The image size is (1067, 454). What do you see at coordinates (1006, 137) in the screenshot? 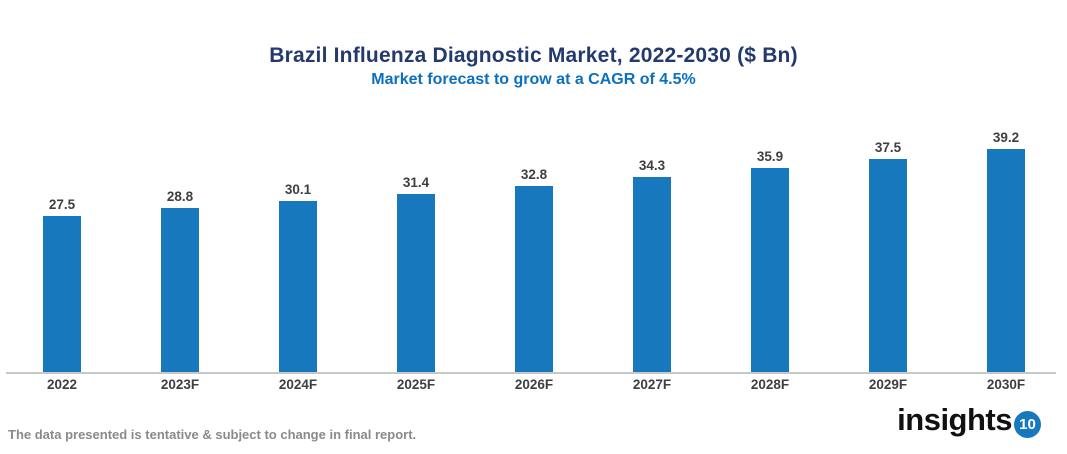
I see `bar-value-label: 39.2` at bounding box center [1006, 137].